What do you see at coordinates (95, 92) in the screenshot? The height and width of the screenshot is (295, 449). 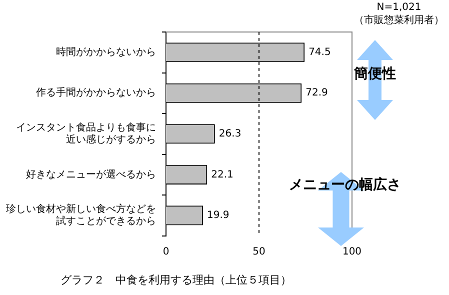 I see `y-tick-label: 作る手間がかからないから` at bounding box center [95, 92].